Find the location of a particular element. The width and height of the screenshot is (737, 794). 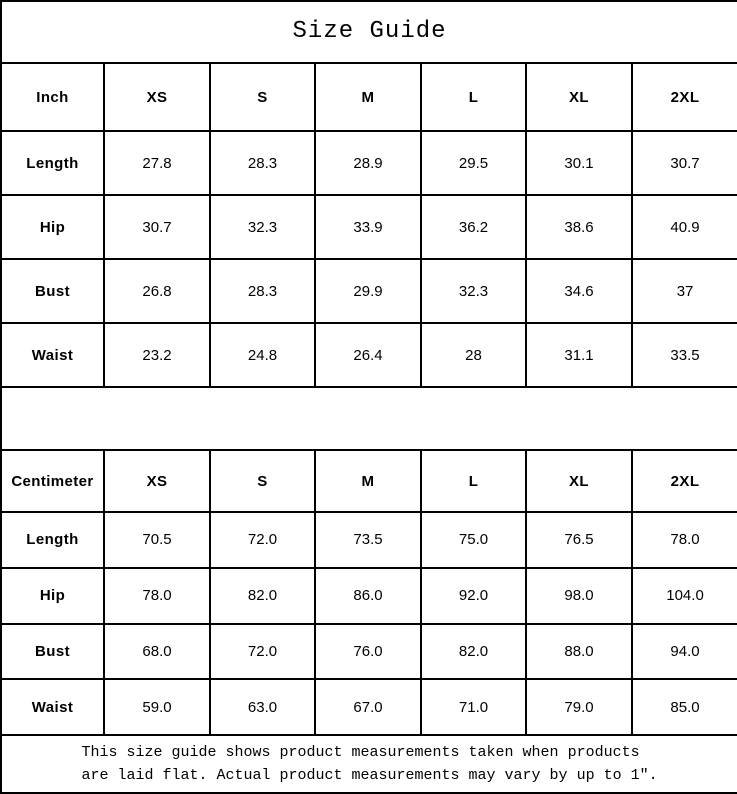

measurement-cell: 26.8 is located at coordinates (157, 291).